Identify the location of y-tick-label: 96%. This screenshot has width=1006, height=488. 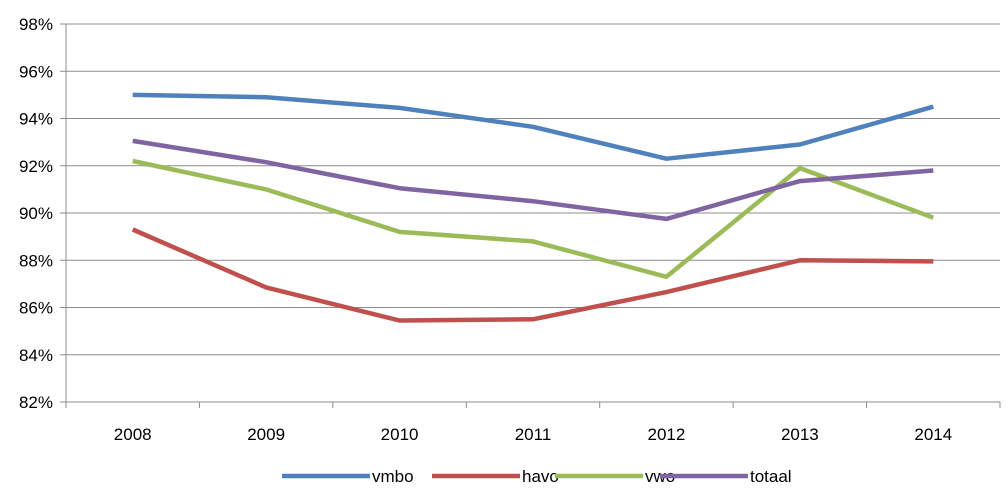
(36, 71).